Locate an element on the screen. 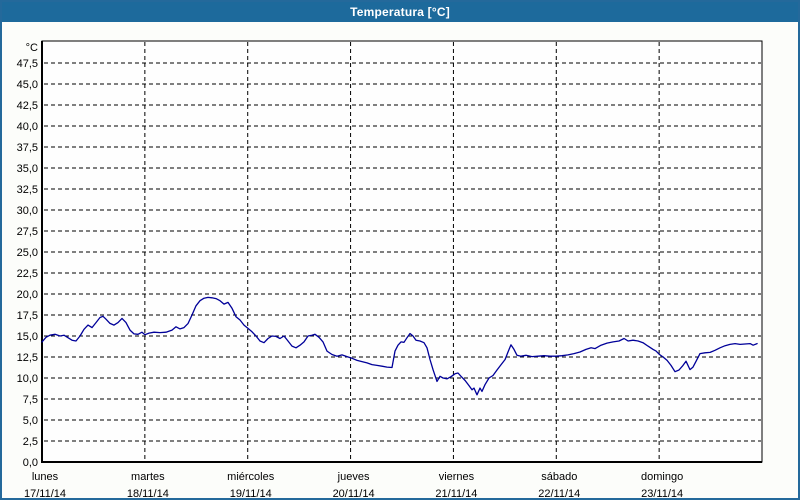  y-tick-label: 2,5 is located at coordinates (30, 442).